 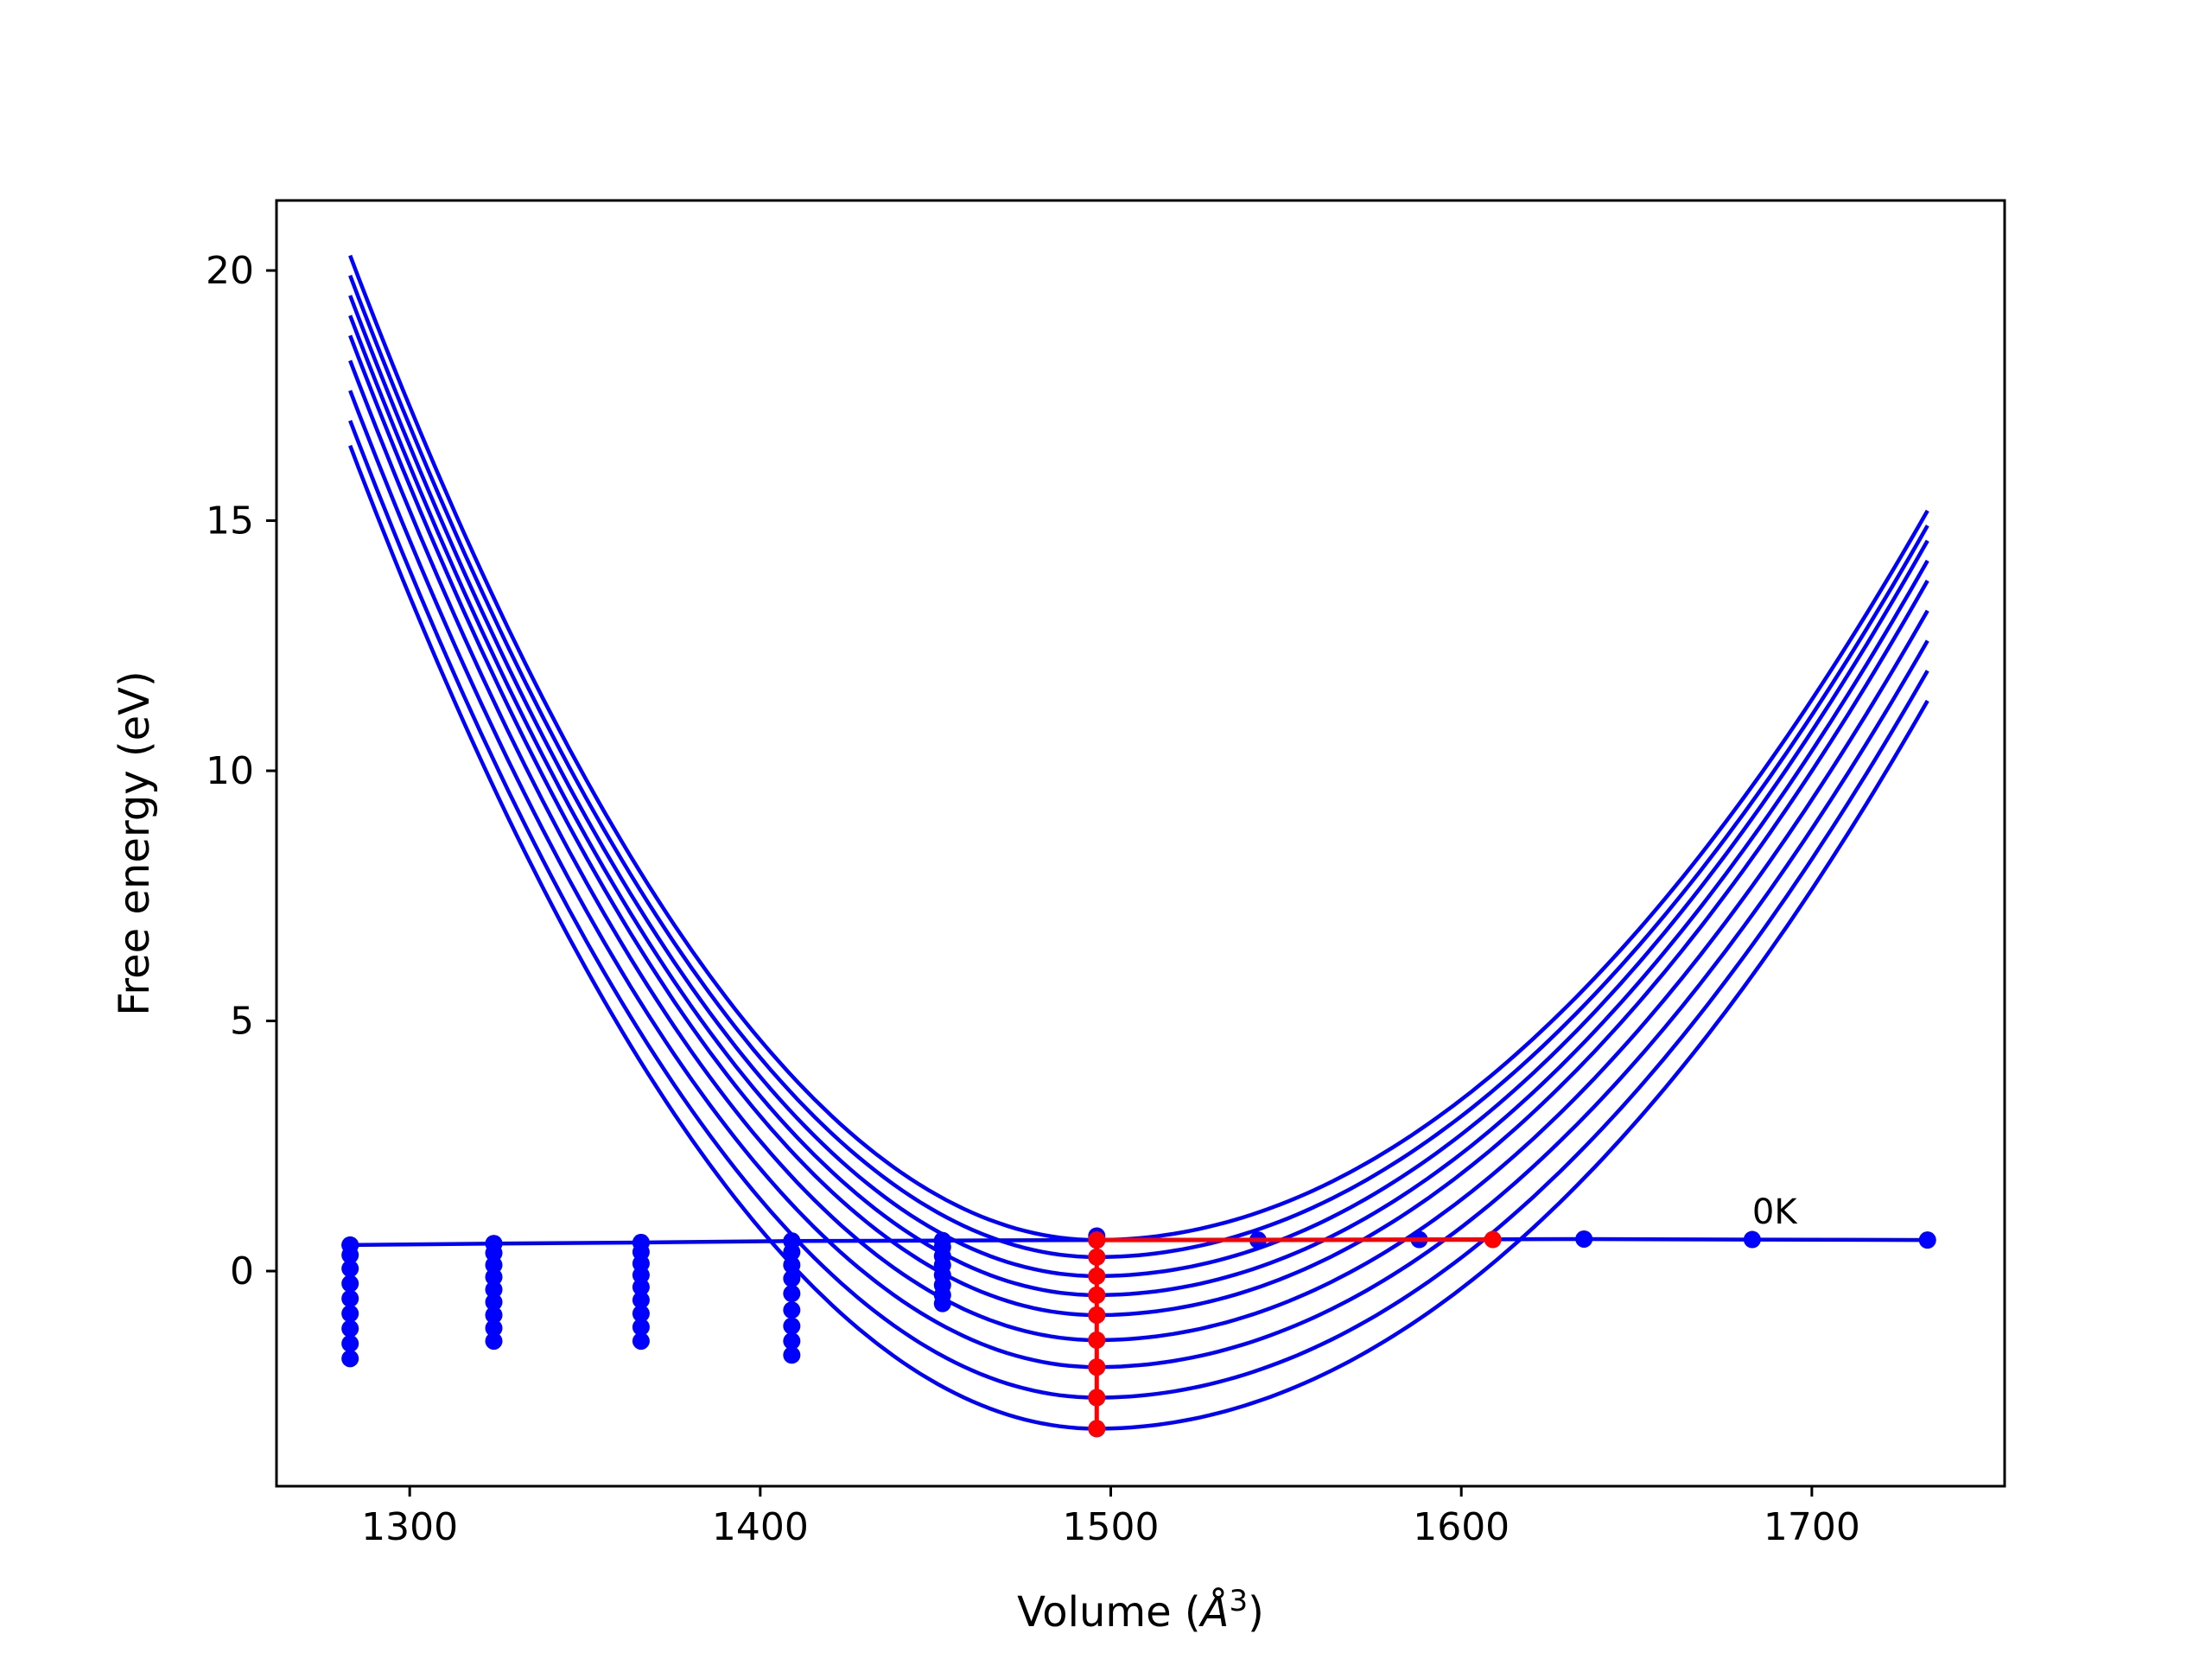 What do you see at coordinates (230, 521) in the screenshot?
I see `y-tick-label-3: 15` at bounding box center [230, 521].